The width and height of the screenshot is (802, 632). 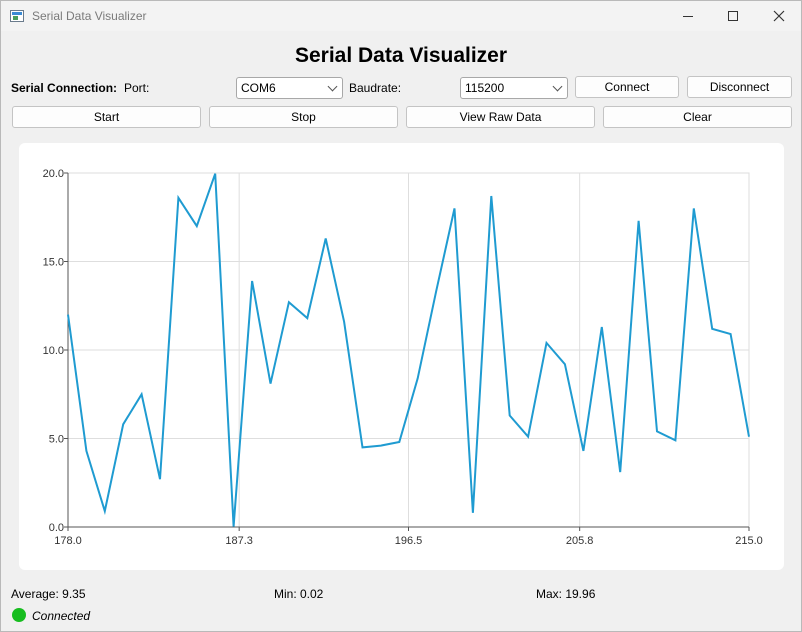 What do you see at coordinates (61, 616) in the screenshot?
I see `connection-status: Connected` at bounding box center [61, 616].